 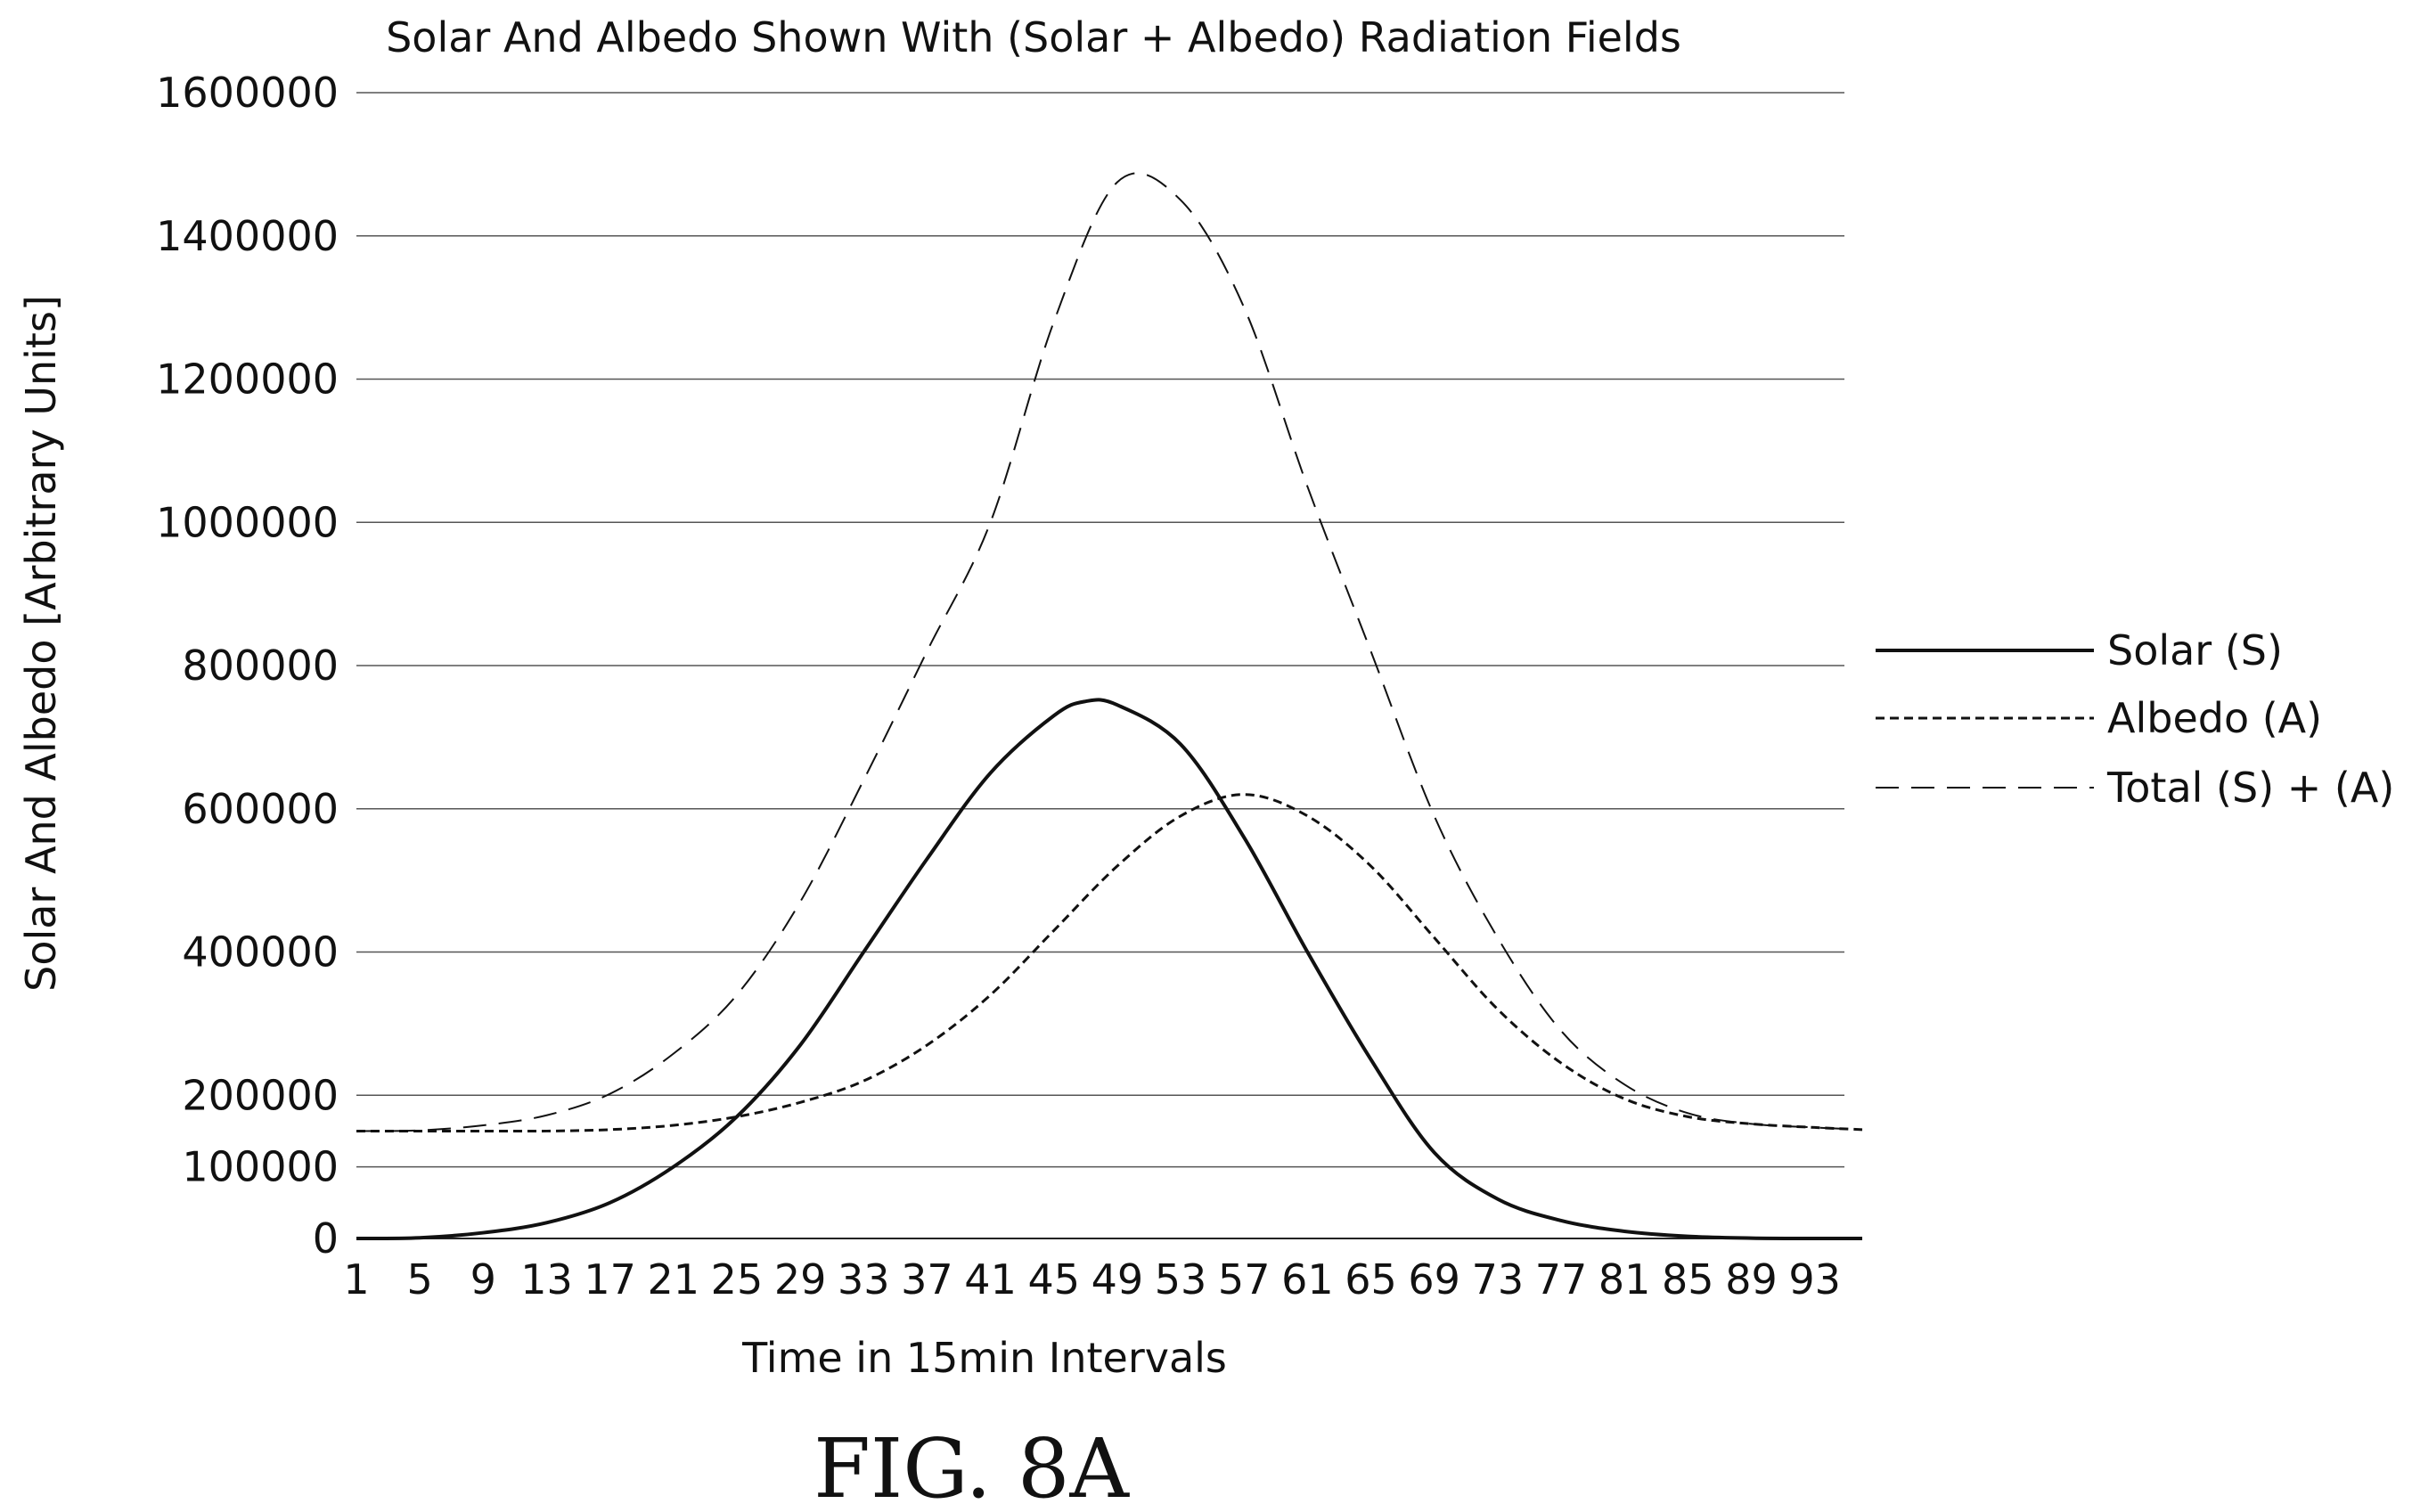 I want to click on y-tick-label: 400000, so click(x=260, y=952).